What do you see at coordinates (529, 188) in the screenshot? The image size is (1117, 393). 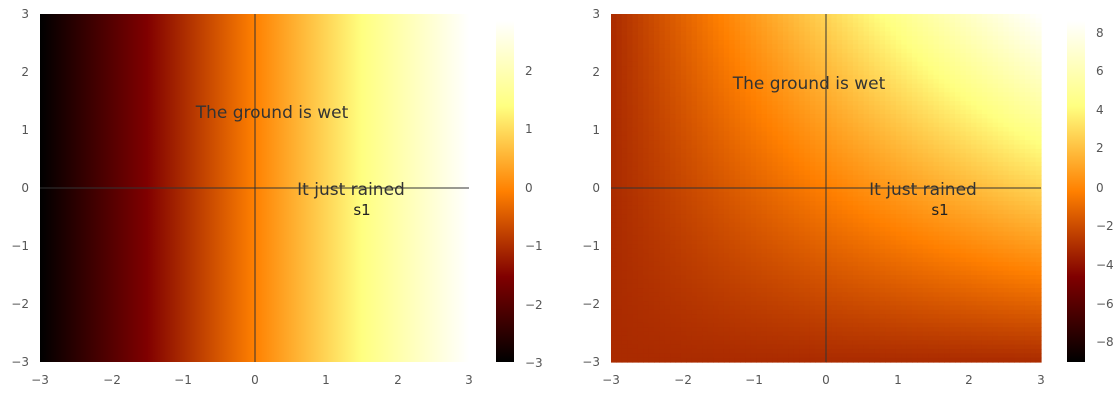 I see `left-colorbar-tick: 0` at bounding box center [529, 188].